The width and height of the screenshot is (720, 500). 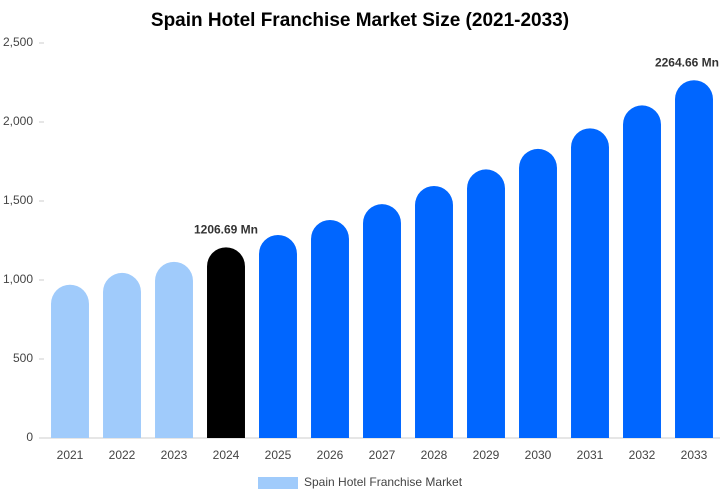 I want to click on x-tick-label: 2033, so click(x=694, y=455).